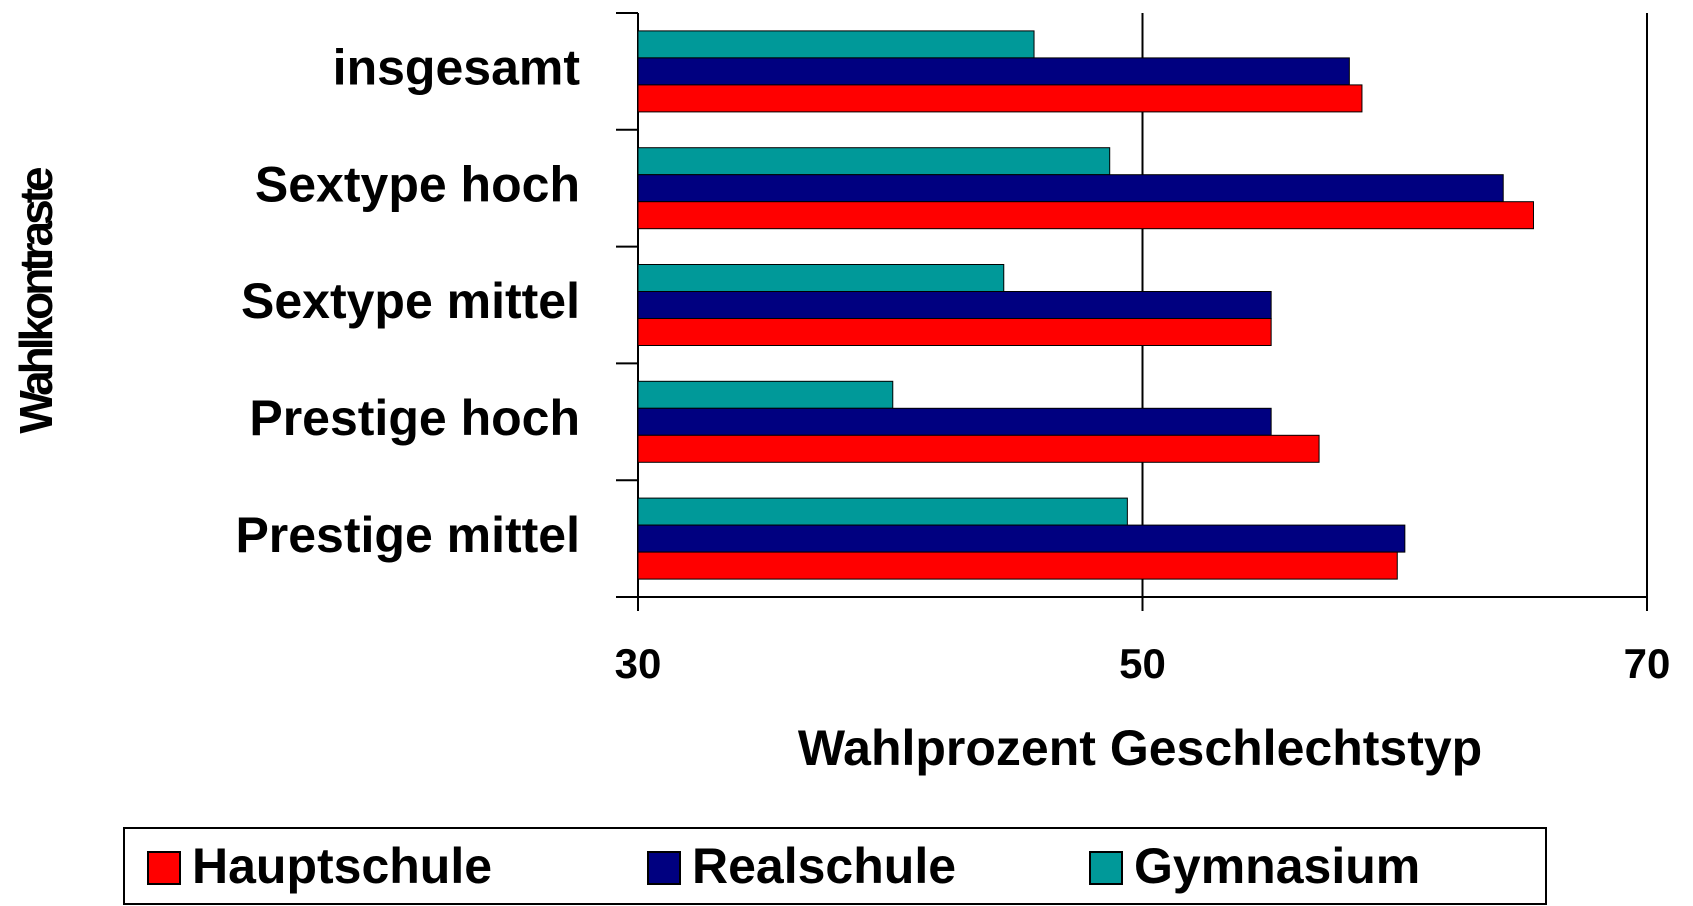 This screenshot has width=1693, height=906. I want to click on legend-label: Gymnasium, so click(1277, 866).